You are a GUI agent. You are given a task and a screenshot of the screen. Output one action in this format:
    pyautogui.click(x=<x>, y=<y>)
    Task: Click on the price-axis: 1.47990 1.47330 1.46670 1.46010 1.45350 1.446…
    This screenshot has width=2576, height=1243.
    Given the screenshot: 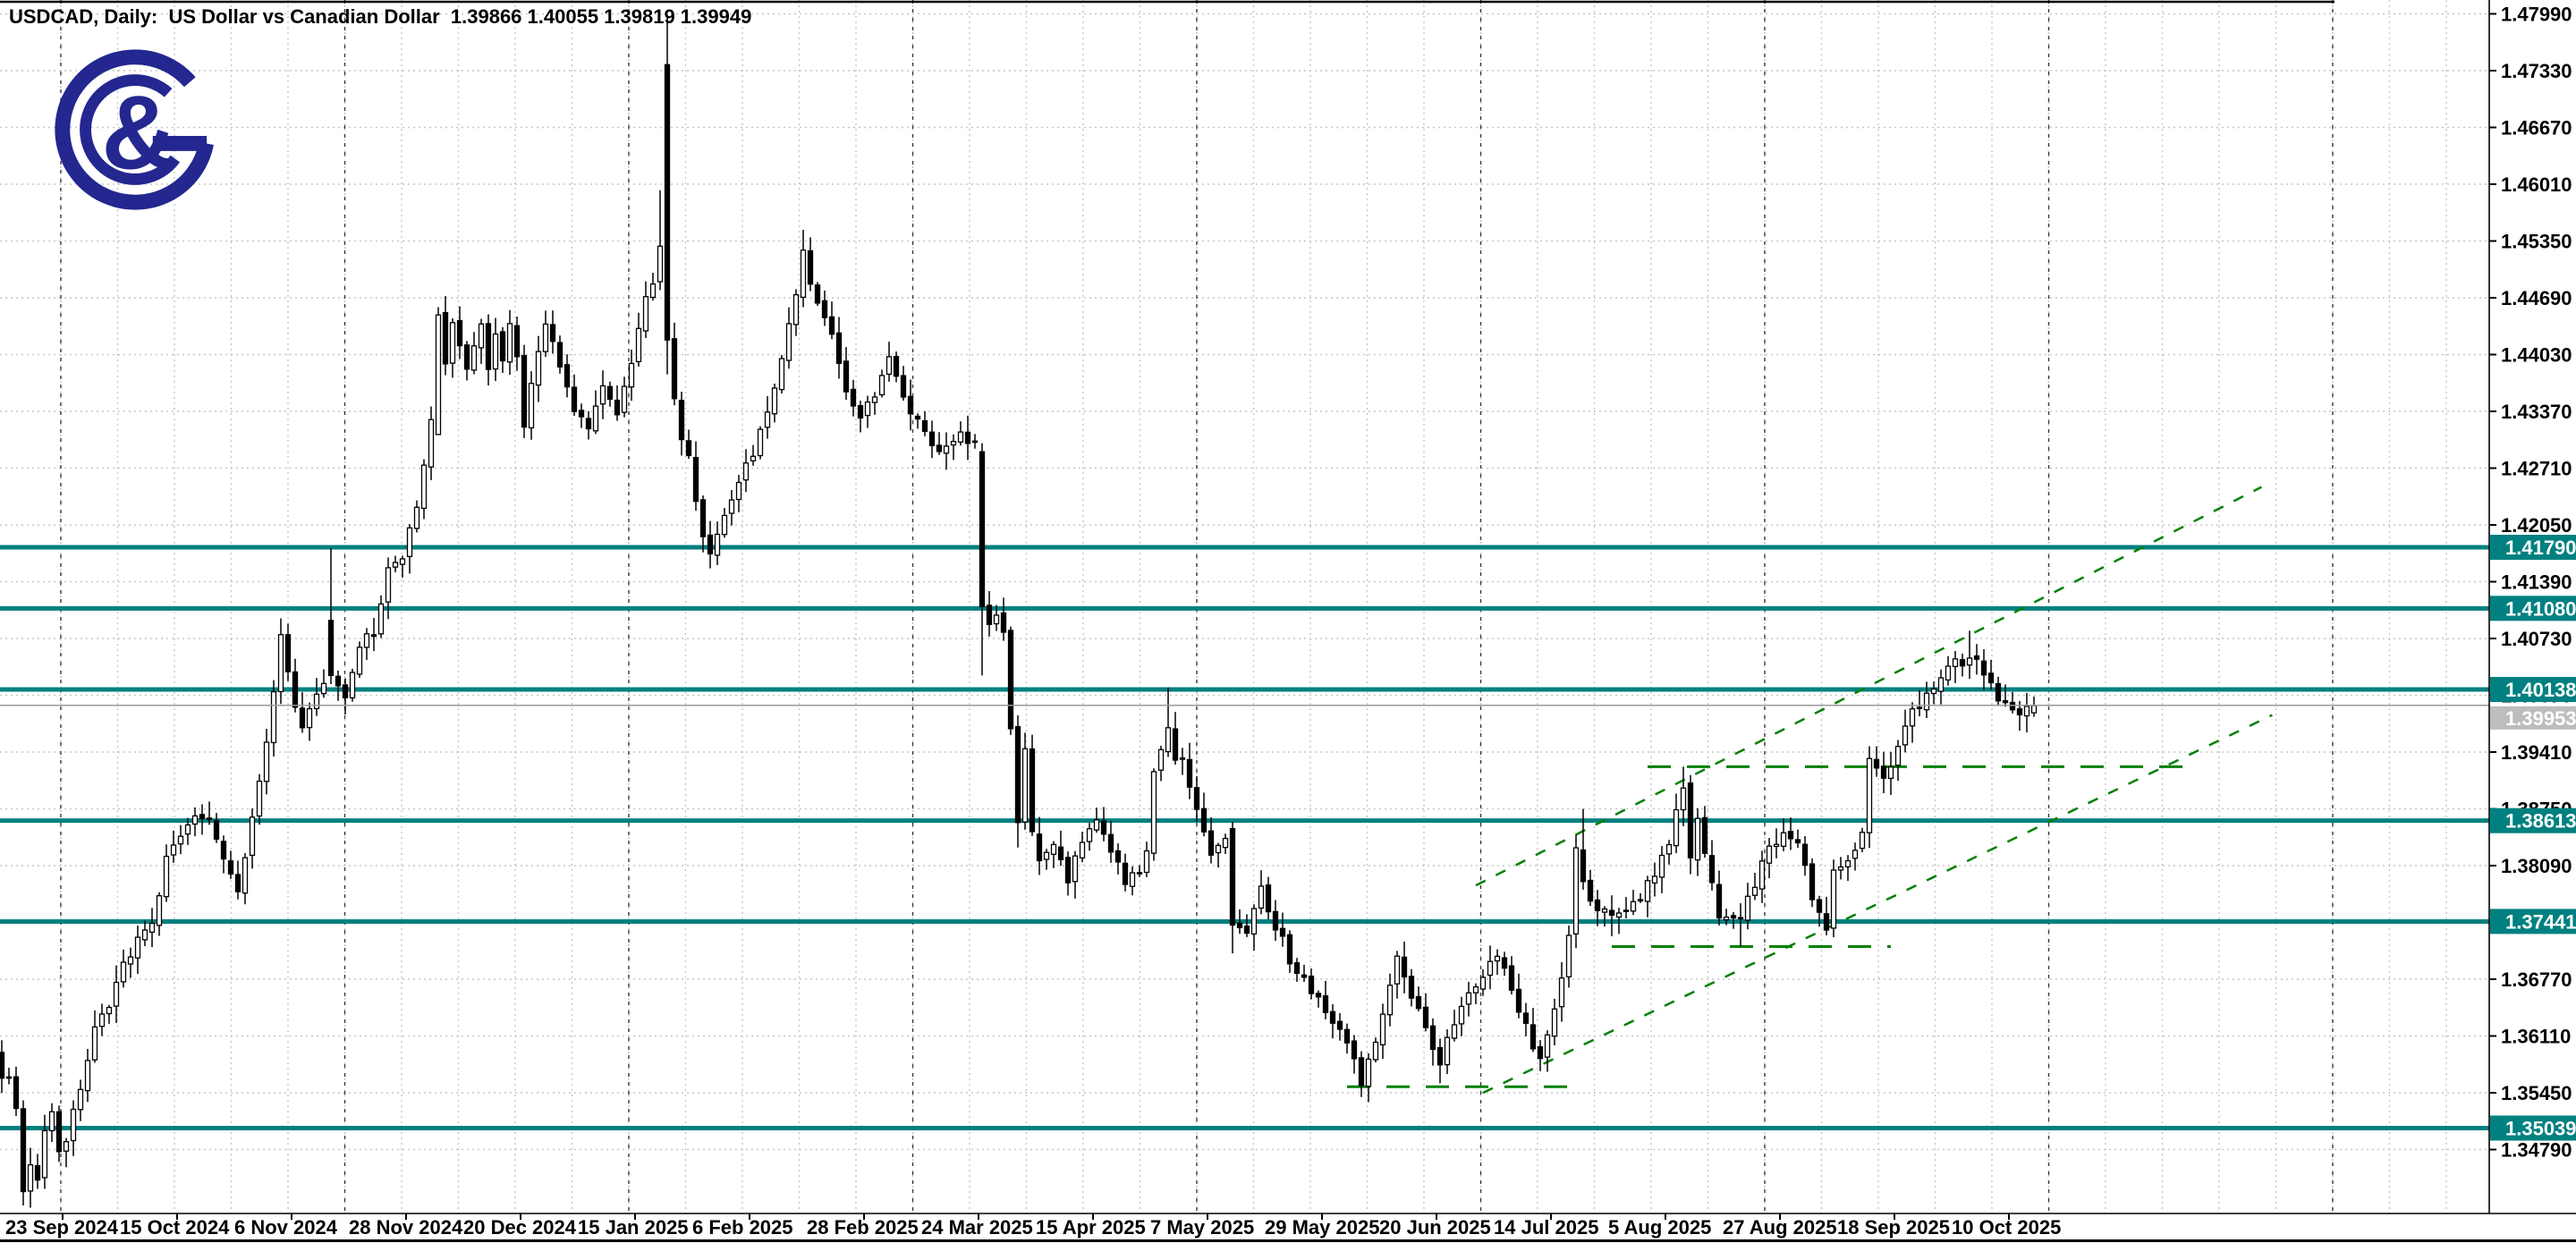 What is the action you would take?
    pyautogui.click(x=2532, y=583)
    